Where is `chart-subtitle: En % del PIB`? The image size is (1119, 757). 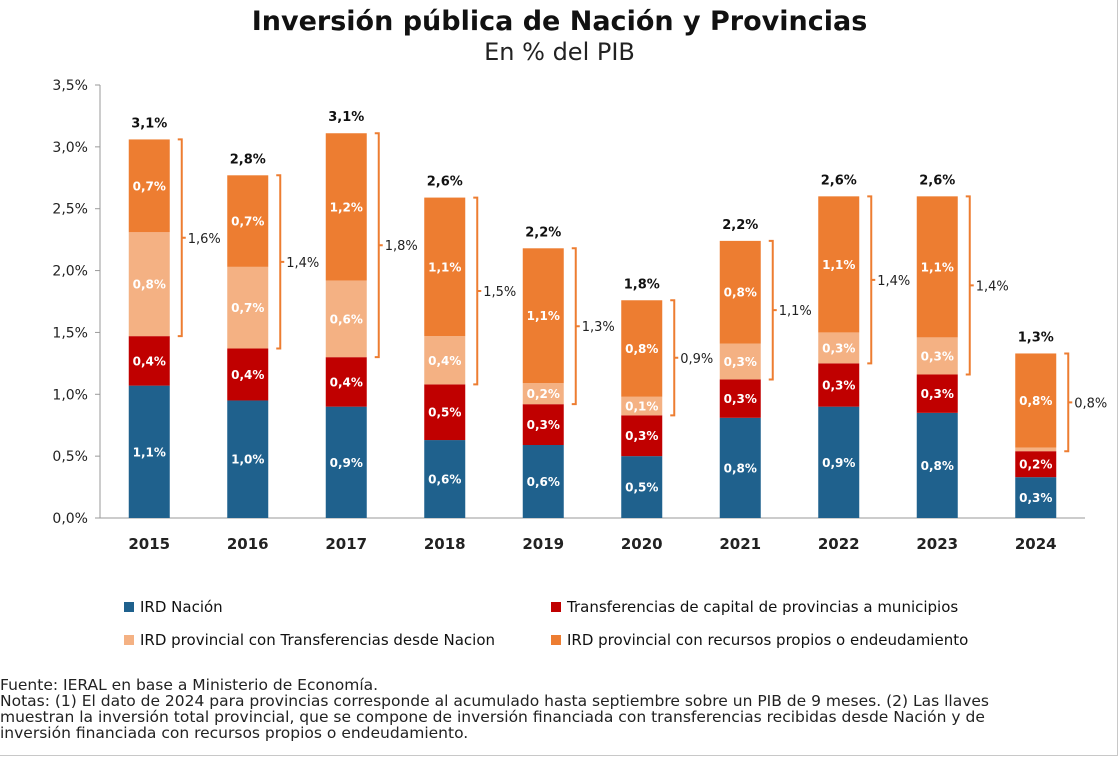
chart-subtitle: En % del PIB is located at coordinates (559, 52).